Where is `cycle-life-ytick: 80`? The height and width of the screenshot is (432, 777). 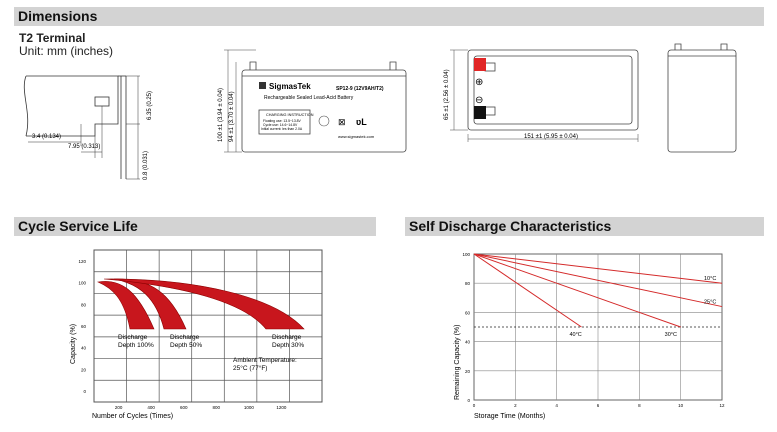 cycle-life-ytick: 80 is located at coordinates (84, 304).